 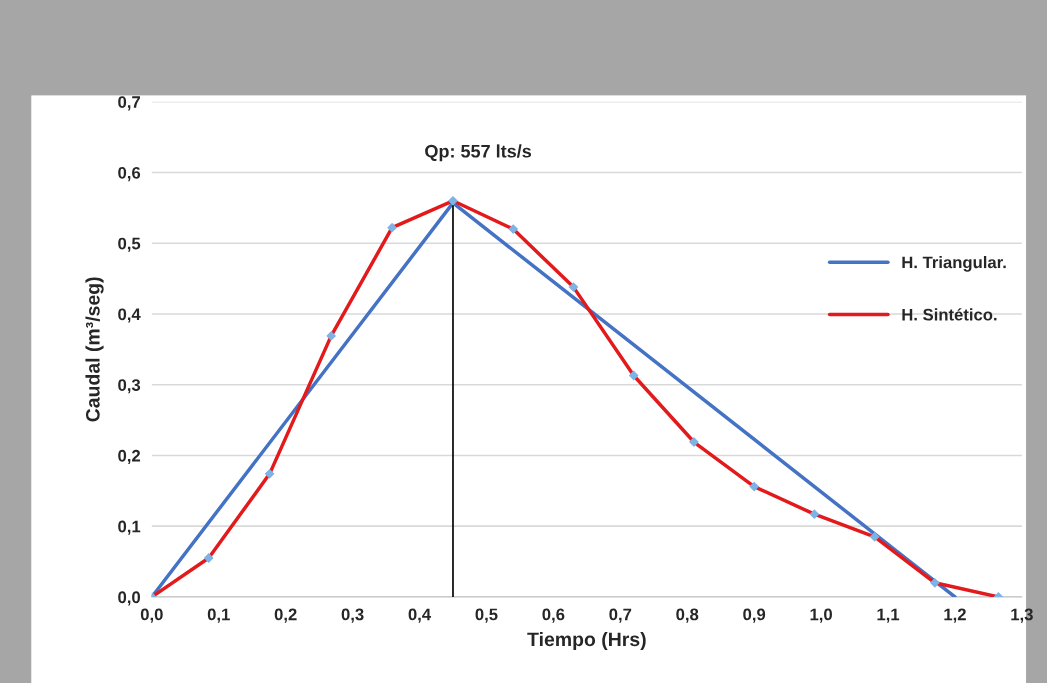 What do you see at coordinates (687, 615) in the screenshot?
I see `x-tick-label: 0,8` at bounding box center [687, 615].